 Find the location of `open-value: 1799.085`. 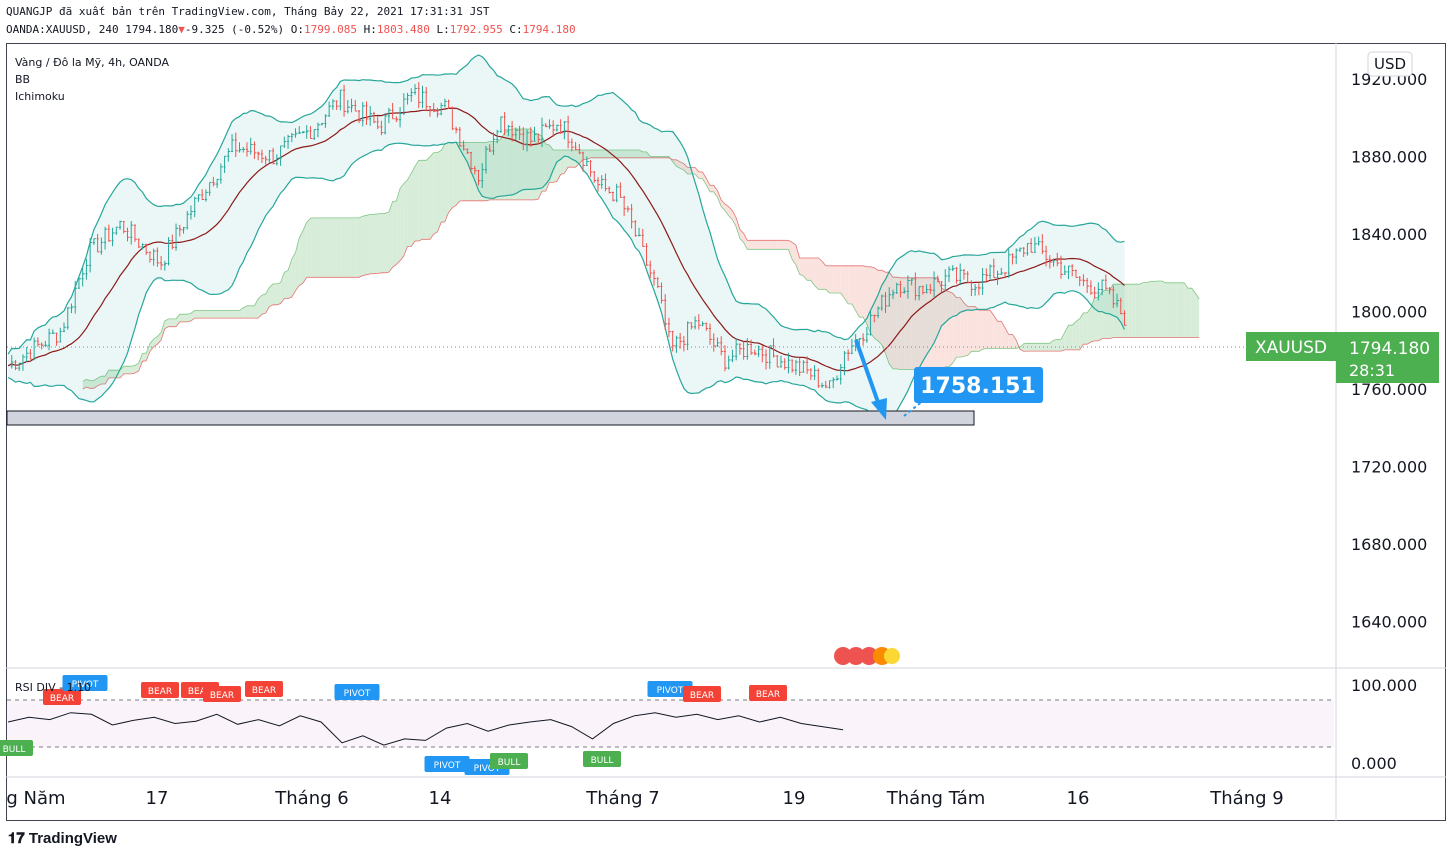

open-value: 1799.085 is located at coordinates (331, 29).